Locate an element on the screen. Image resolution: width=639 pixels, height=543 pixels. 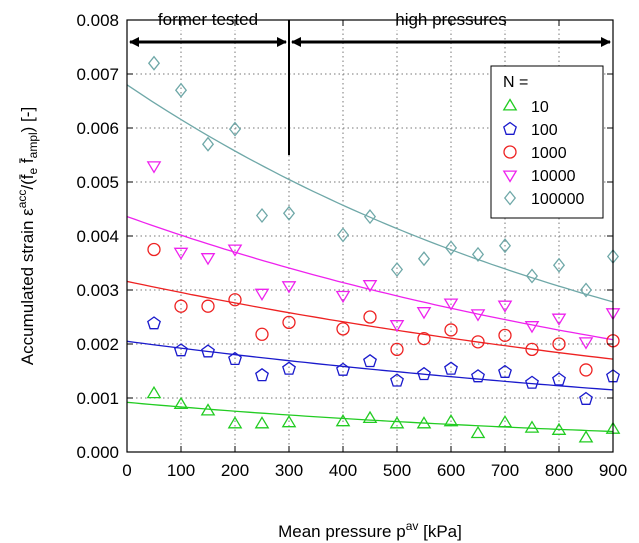
legend-title: N = is located at coordinates (515, 82).